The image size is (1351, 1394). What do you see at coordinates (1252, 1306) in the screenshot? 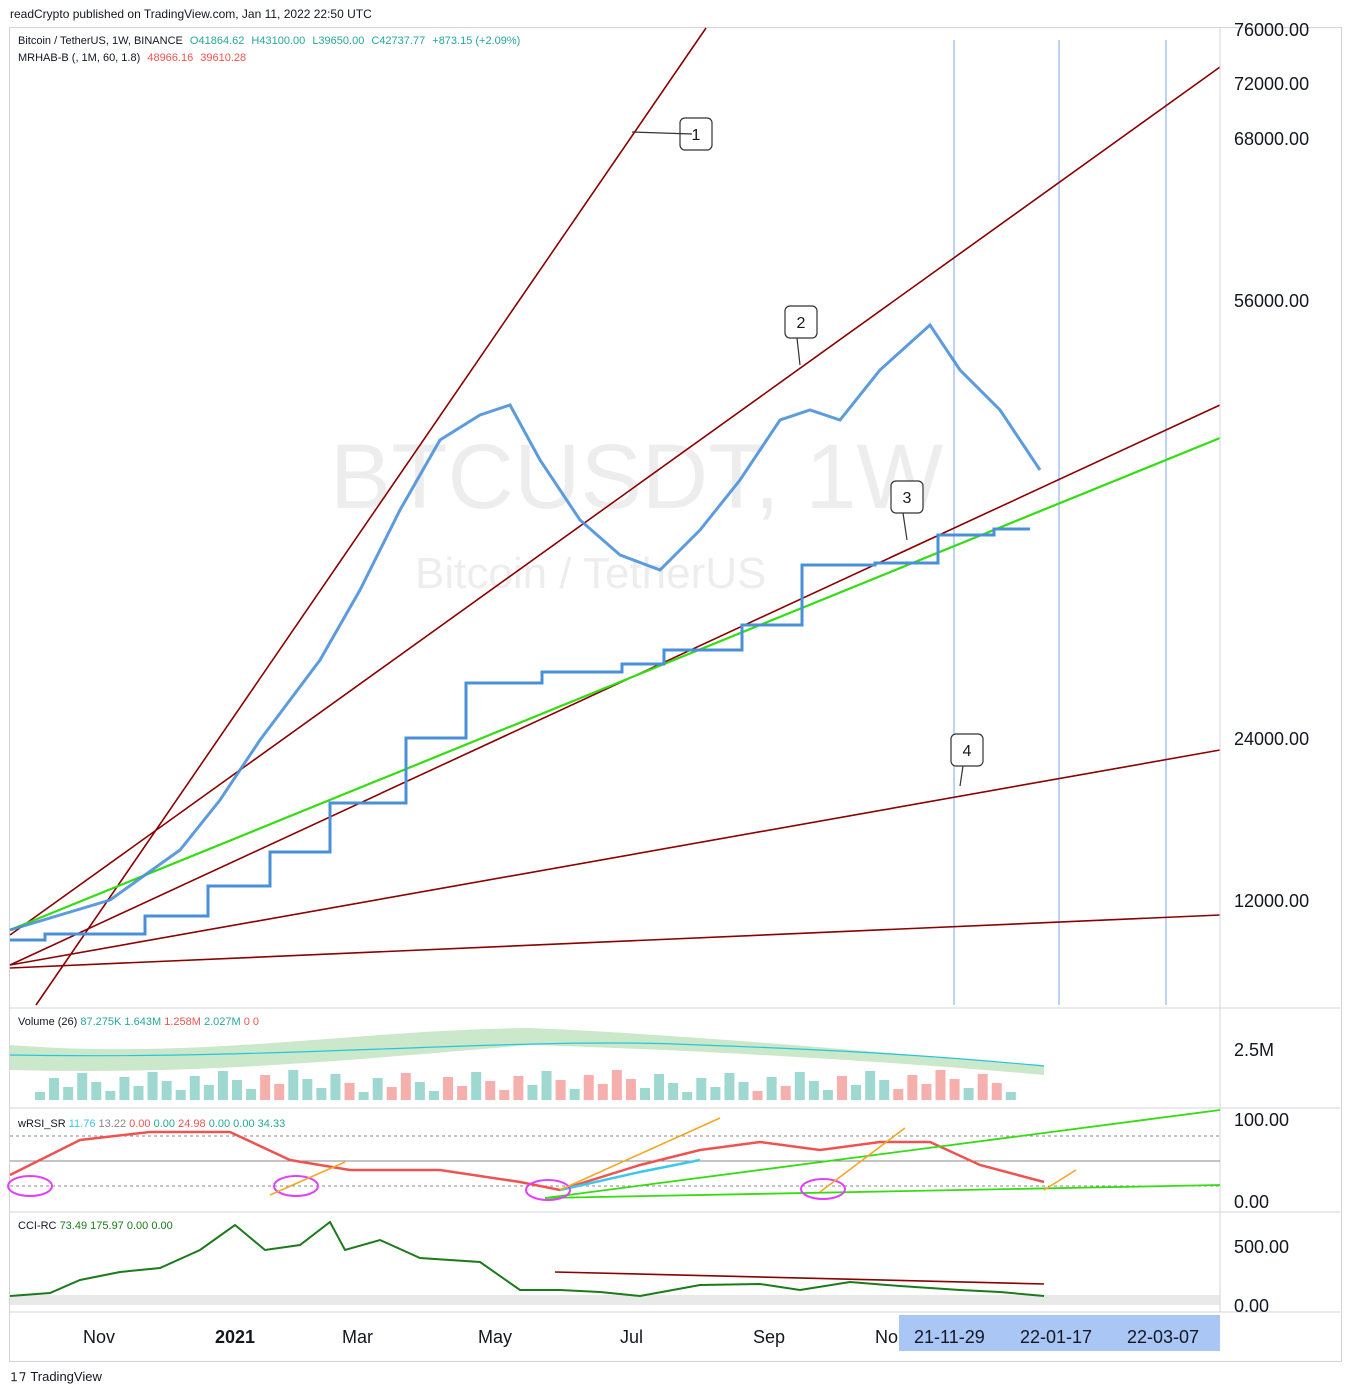
I see `cci-axis-label: 0.00` at bounding box center [1252, 1306].